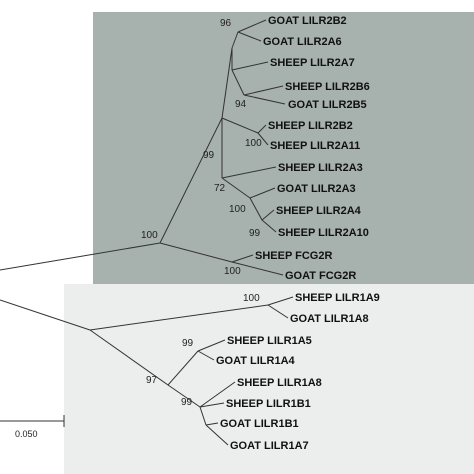 Image resolution: width=474 pixels, height=474 pixels. What do you see at coordinates (269, 446) in the screenshot?
I see `leaf-label: GOAT LILR1A7` at bounding box center [269, 446].